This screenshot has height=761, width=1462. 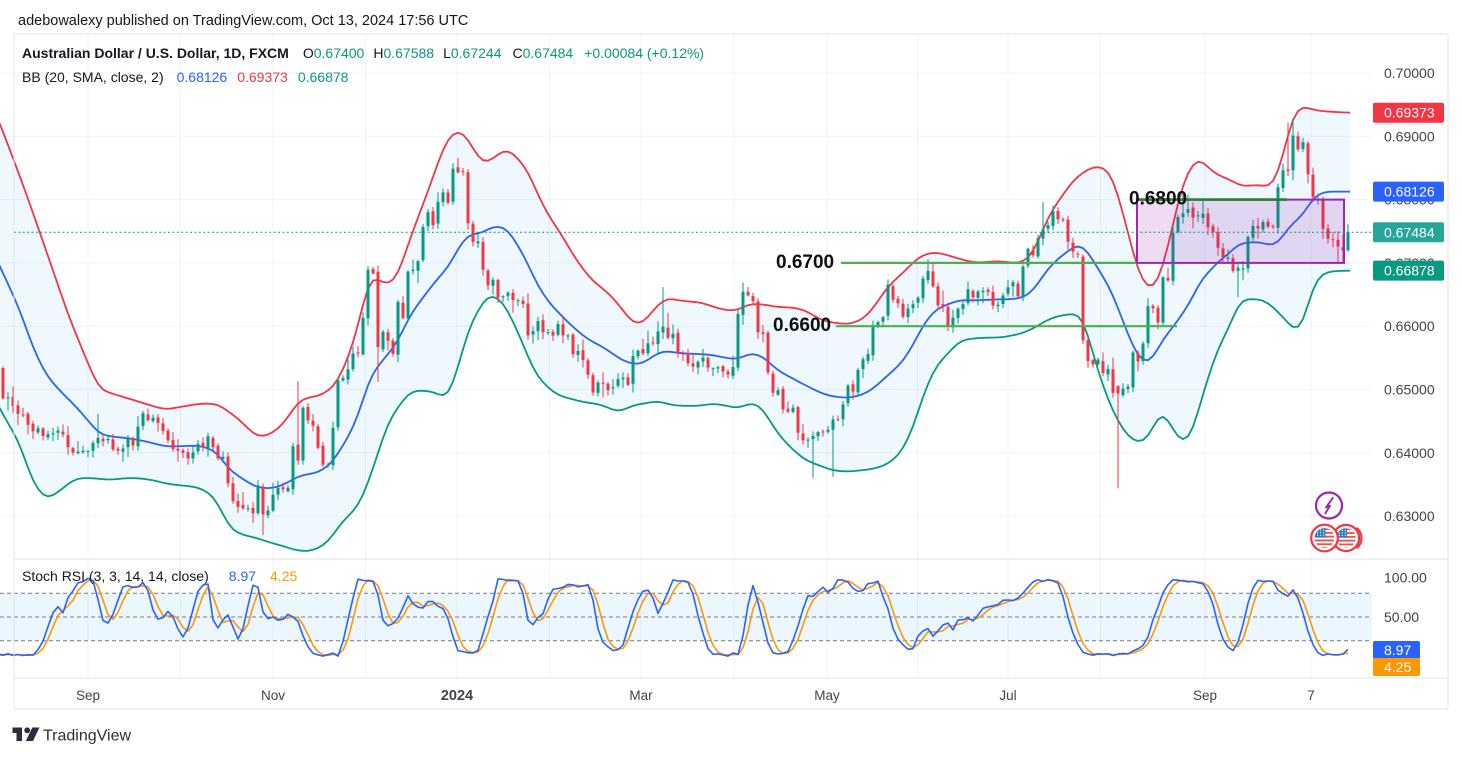 I want to click on svg-text: 8.97, so click(x=1397, y=650).